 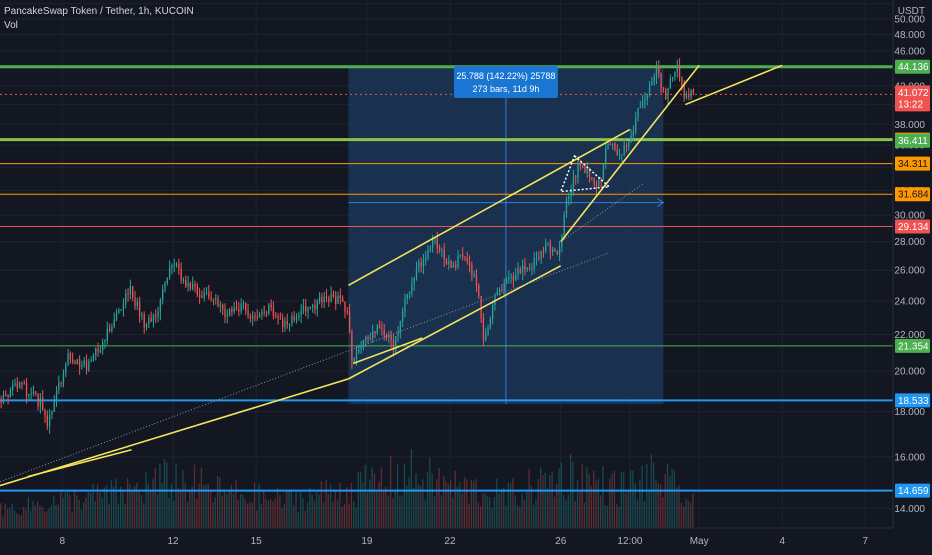 I want to click on time-tick-label: 12:00, so click(x=629, y=541).